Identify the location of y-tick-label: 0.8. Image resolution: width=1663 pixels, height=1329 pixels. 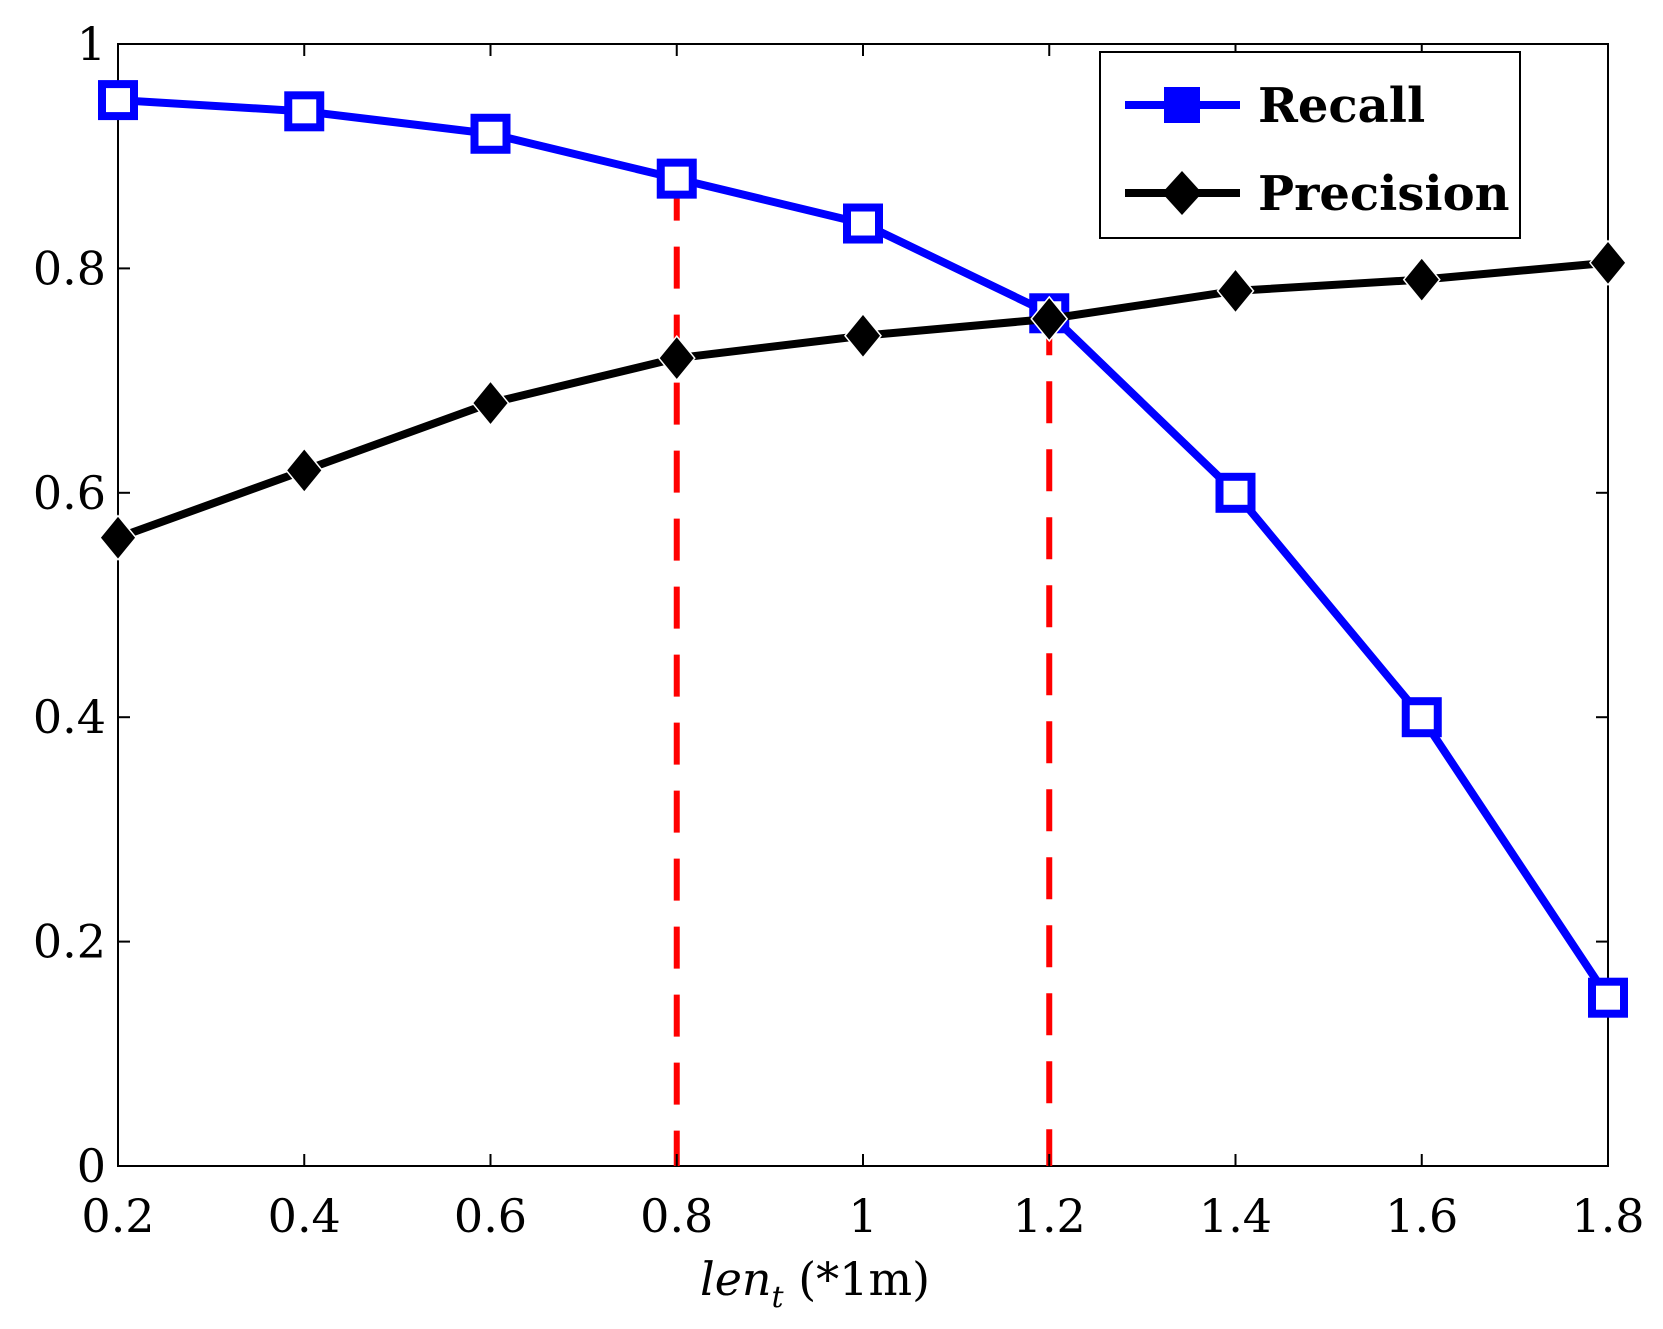
(69, 268).